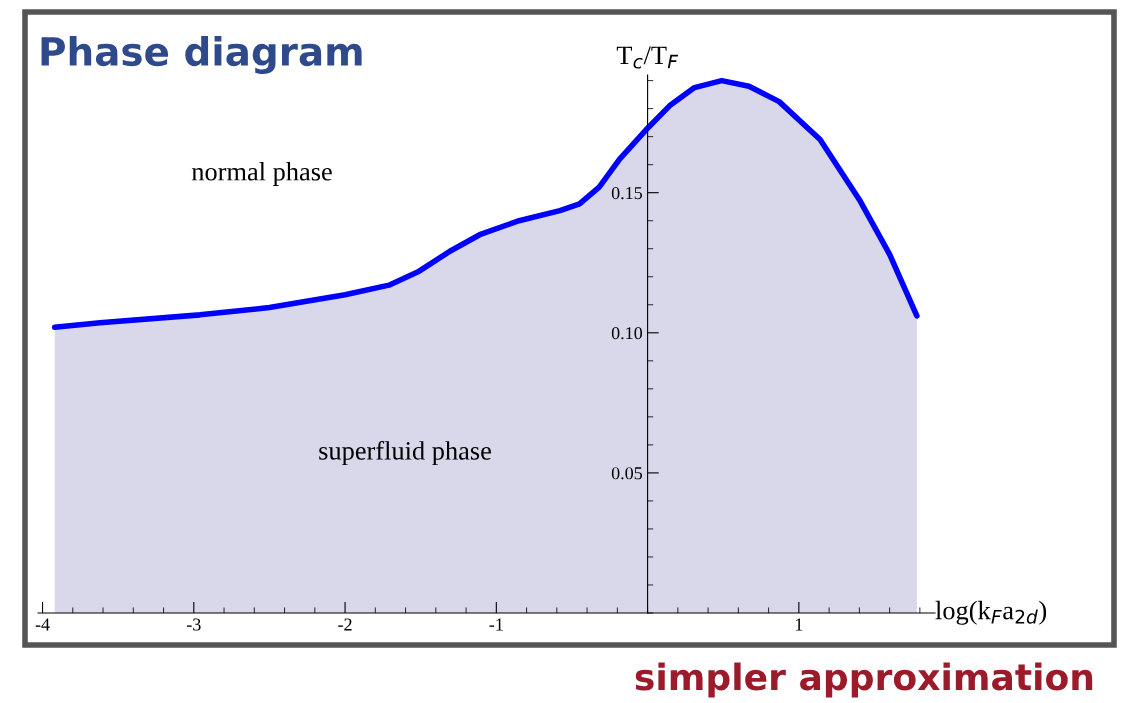  I want to click on y-tick-label: 0.15, so click(627, 193).